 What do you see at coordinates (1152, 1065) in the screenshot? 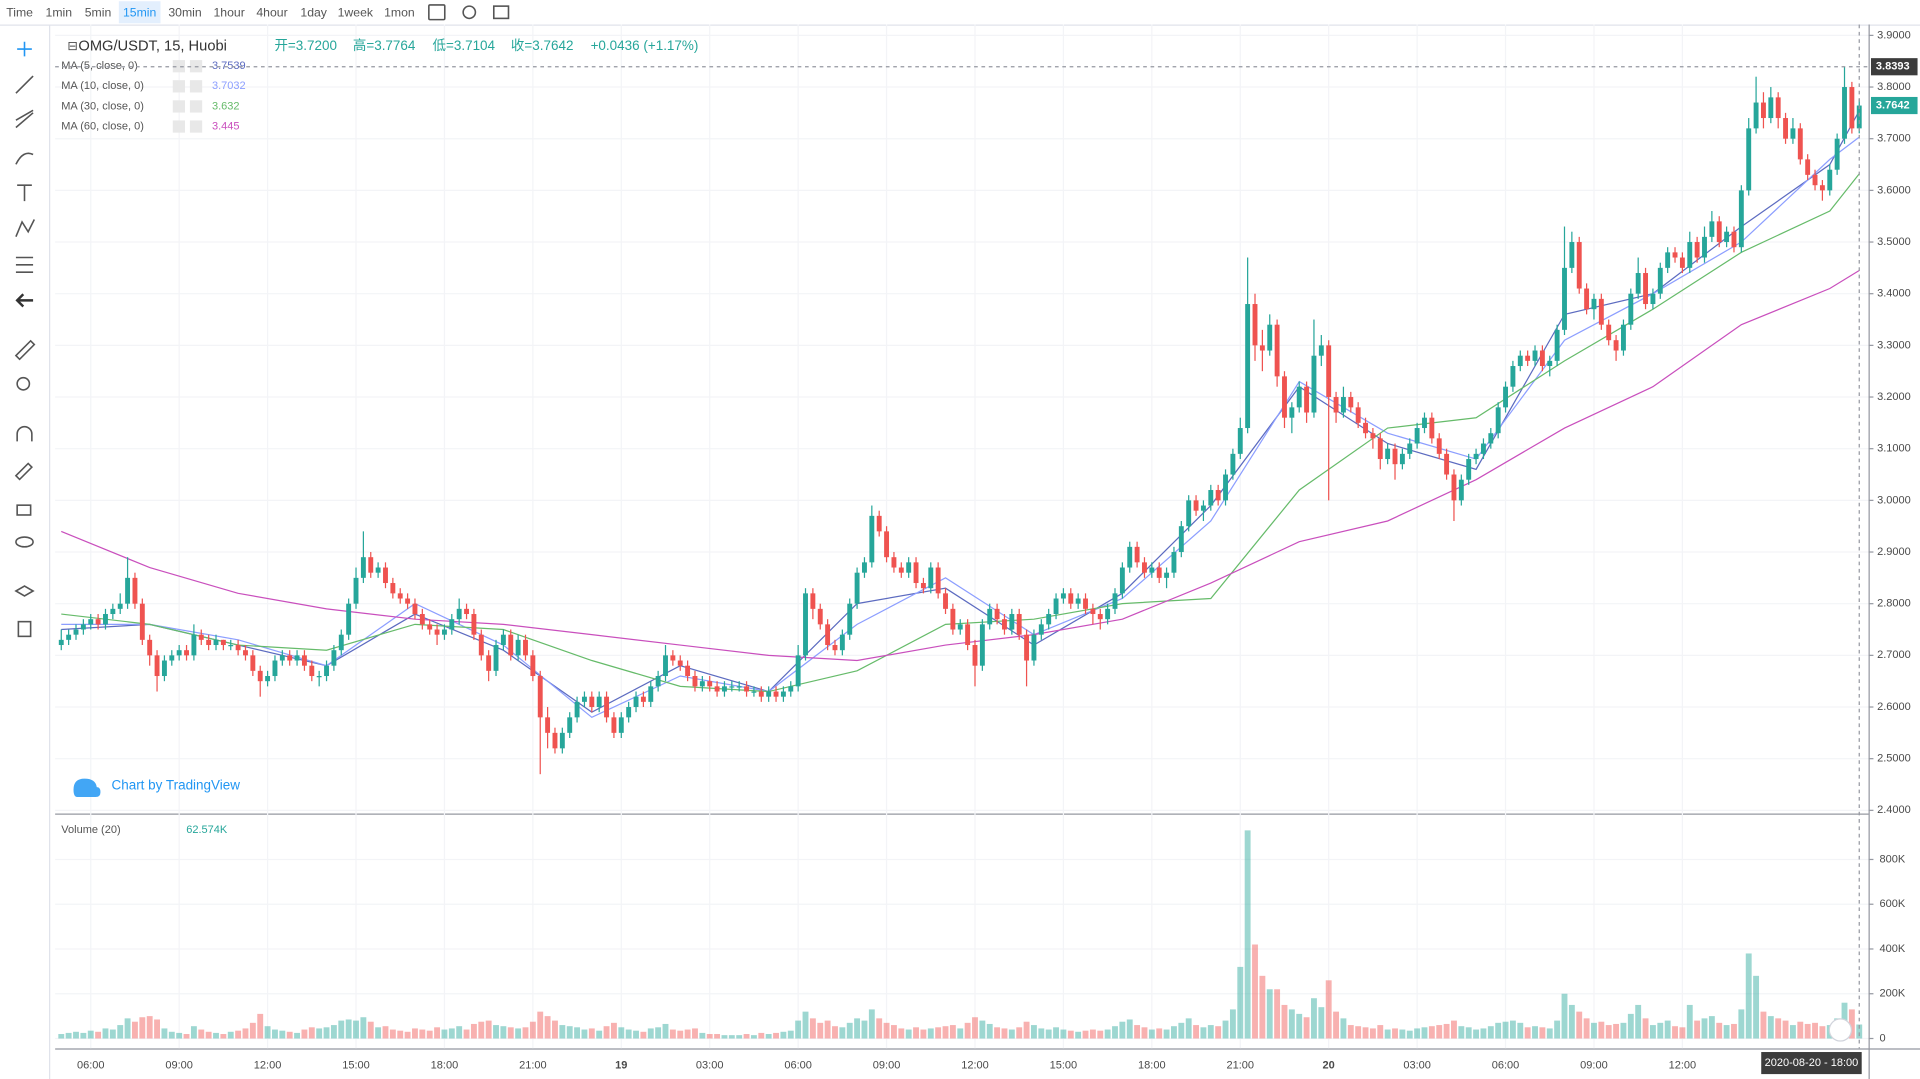
I see `x-tick-label: 18:00` at bounding box center [1152, 1065].